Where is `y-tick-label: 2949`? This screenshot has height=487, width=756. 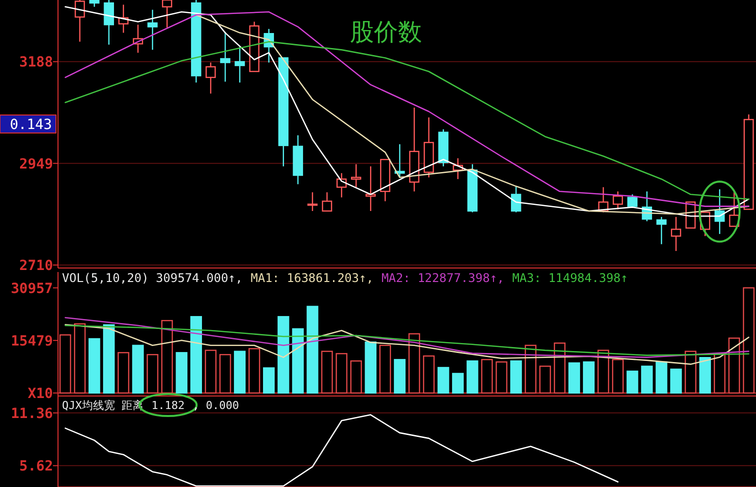 y-tick-label: 2949 is located at coordinates (36, 164).